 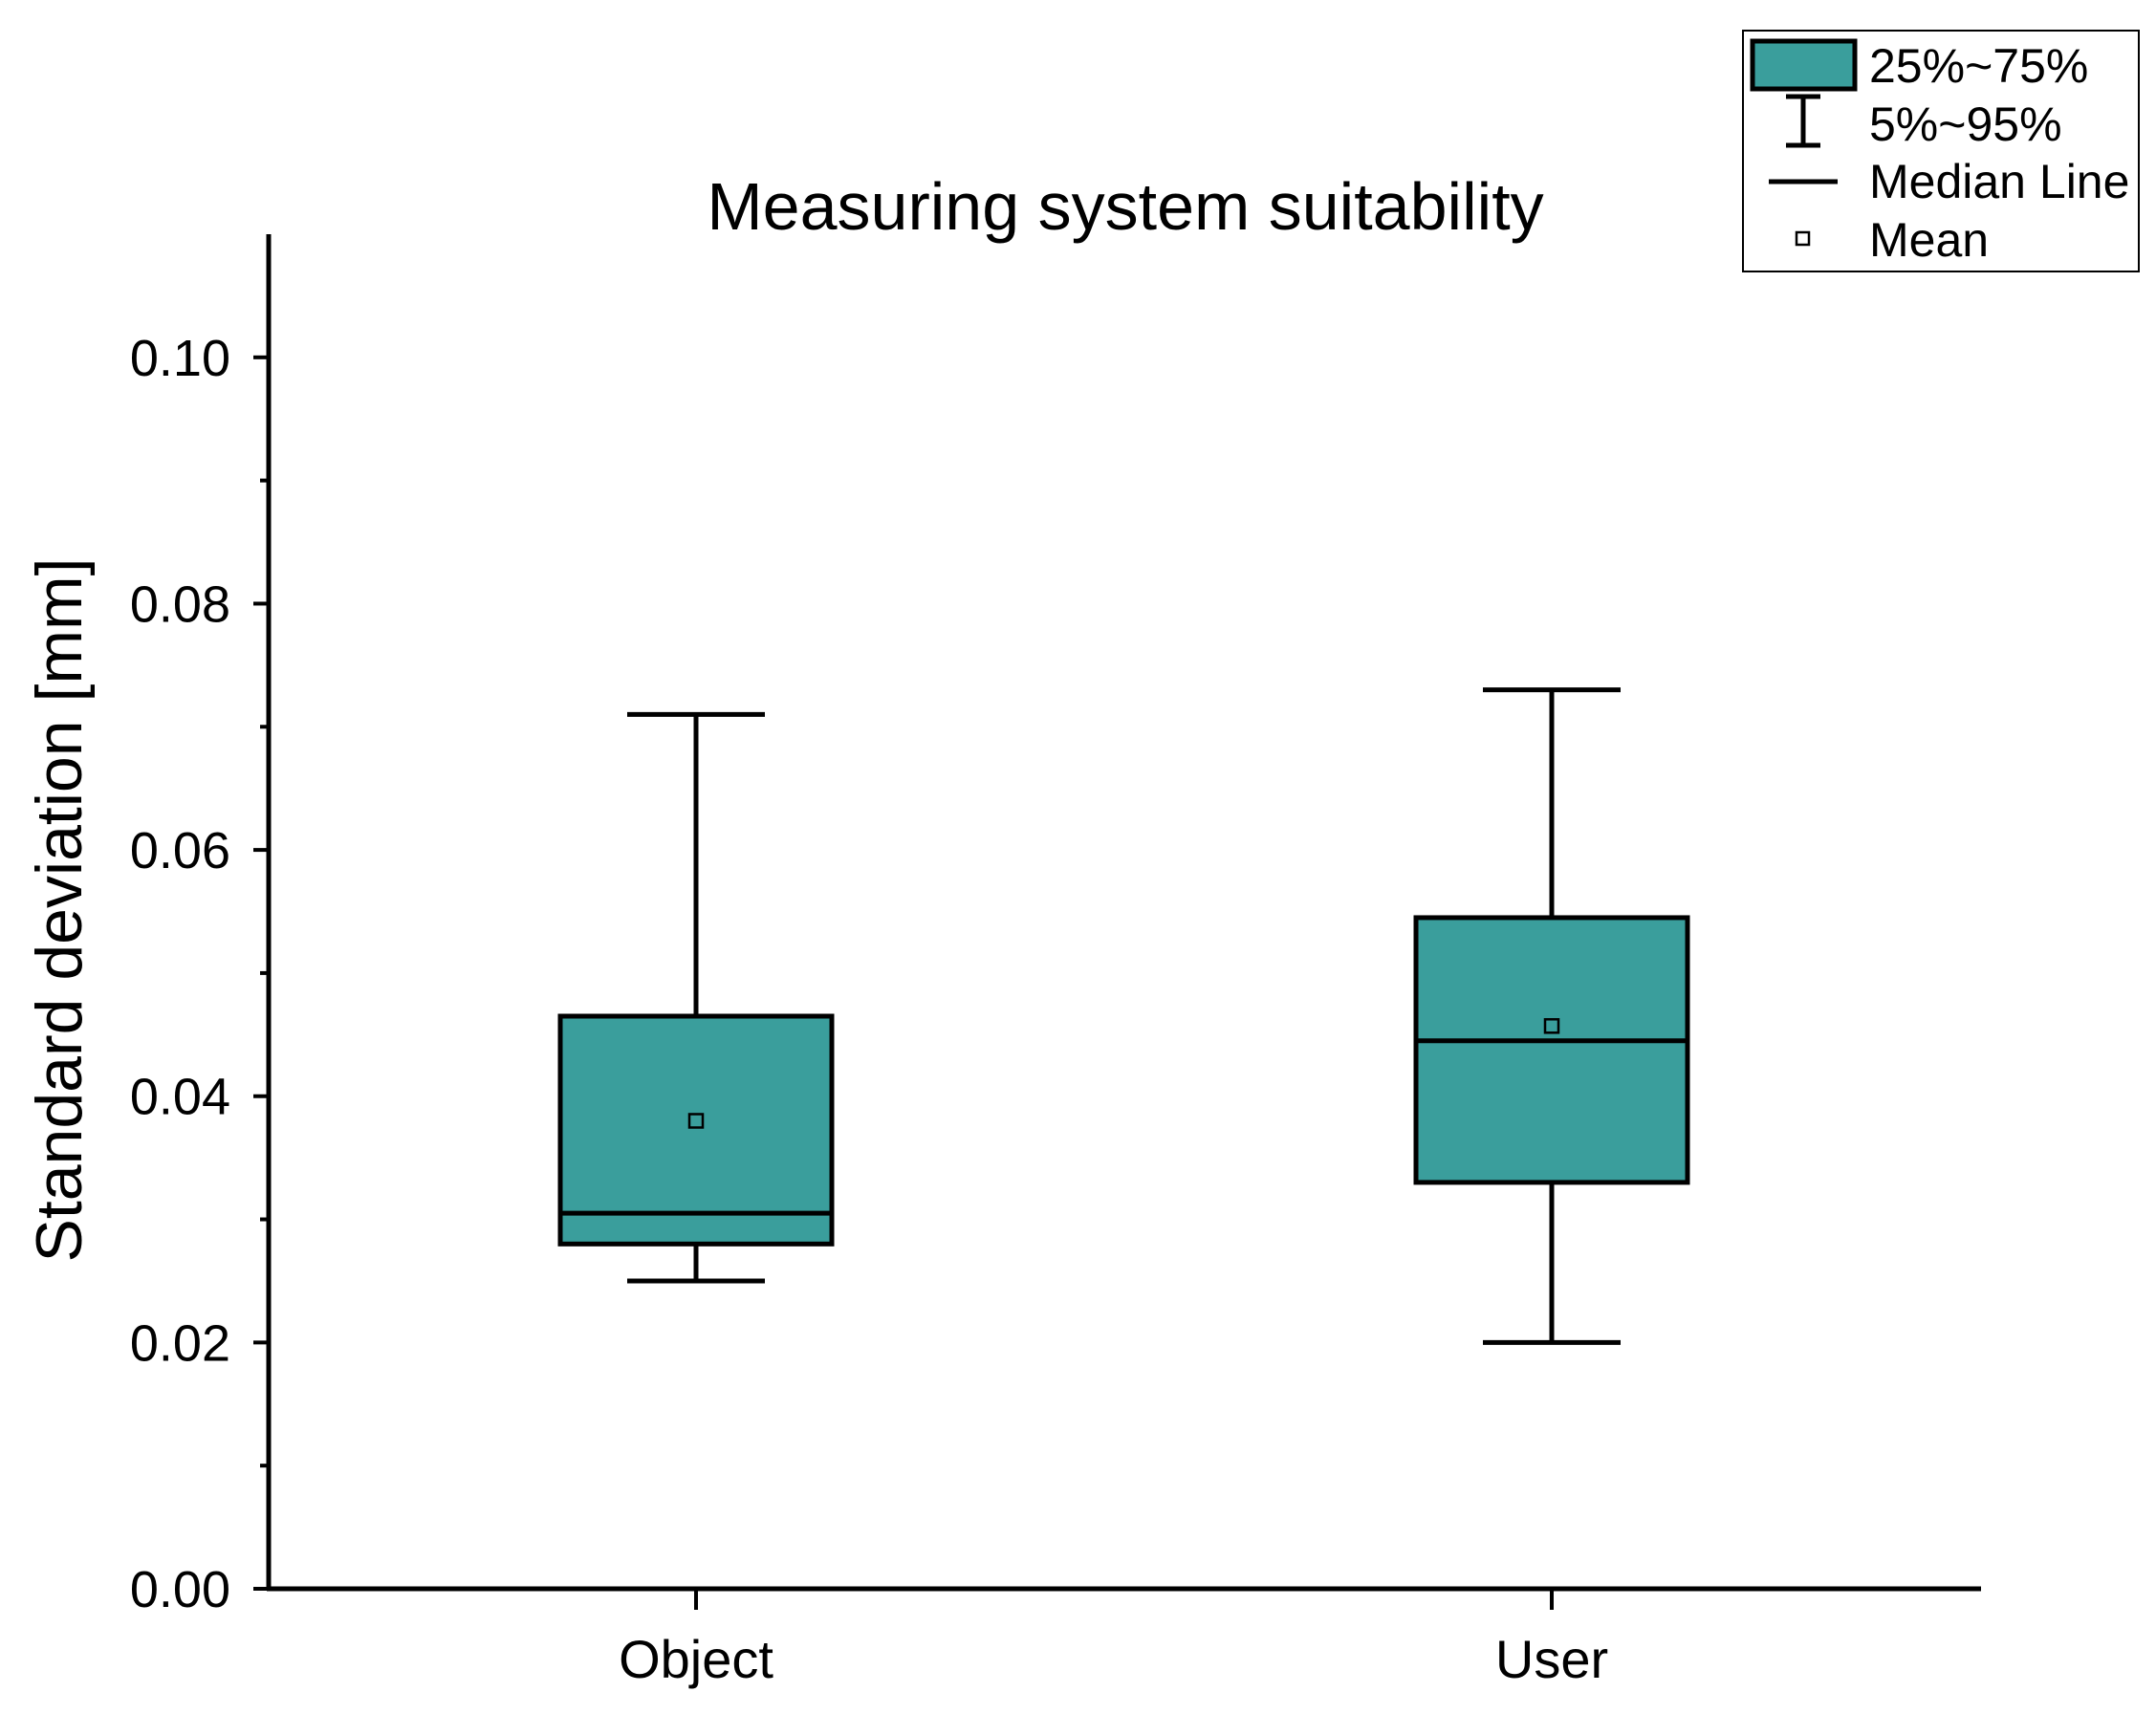 I want to click on y-tick-label: 0.02, so click(x=180, y=1343).